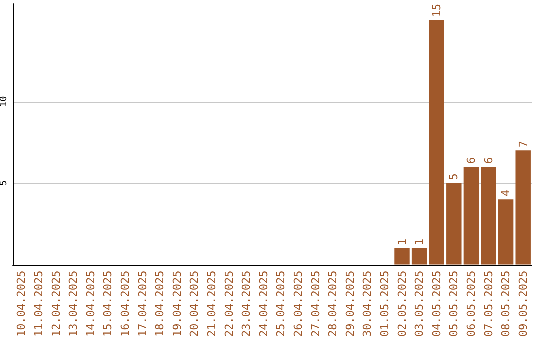 Image resolution: width=540 pixels, height=340 pixels. What do you see at coordinates (91, 304) in the screenshot?
I see `x-tick-label: 14.04.2025` at bounding box center [91, 304].